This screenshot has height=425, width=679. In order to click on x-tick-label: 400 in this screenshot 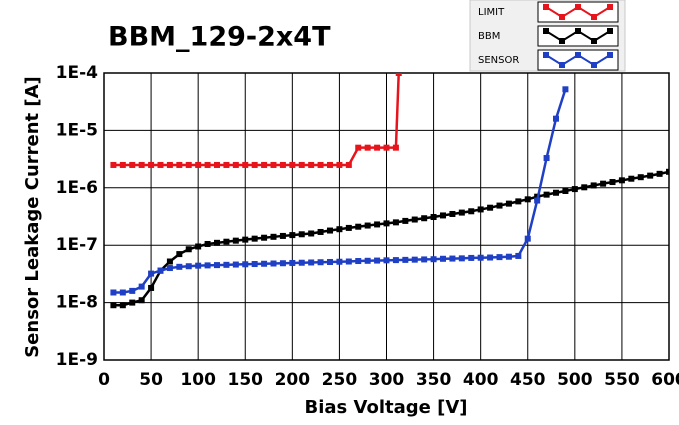, I will do `click(481, 380)`.